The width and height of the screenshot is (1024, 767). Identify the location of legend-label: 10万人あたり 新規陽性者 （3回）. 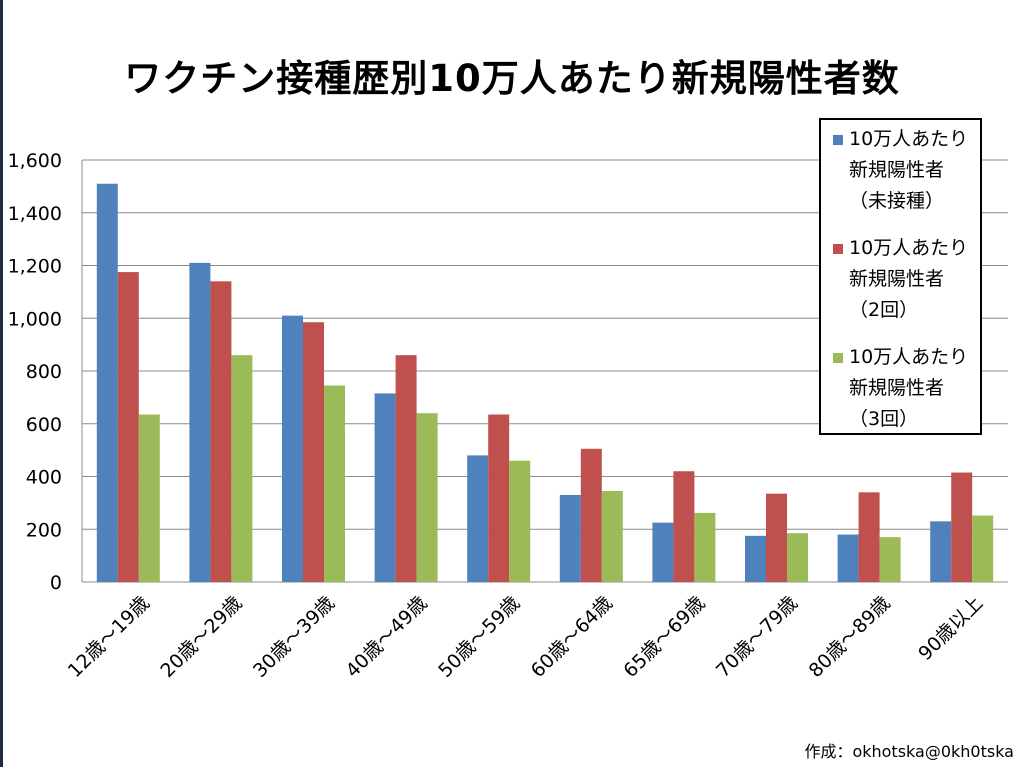
(909, 388).